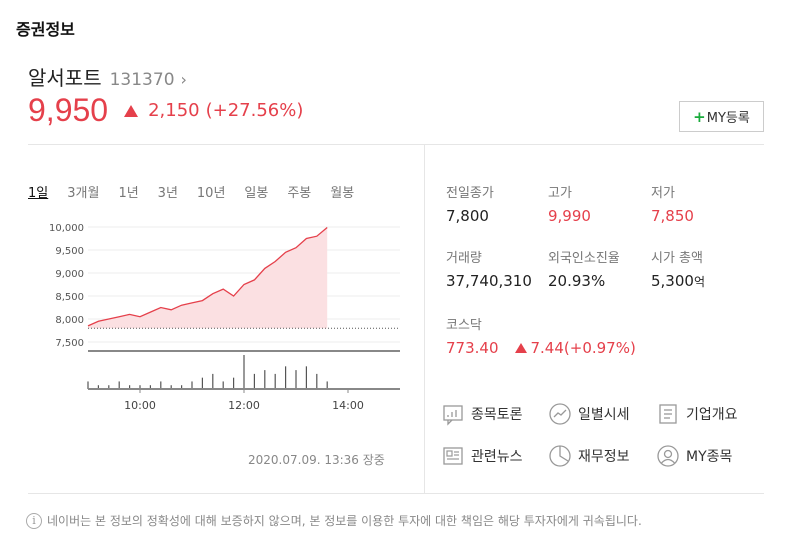 The width and height of the screenshot is (787, 556). I want to click on y-tick-label: 10,000, so click(66, 228).